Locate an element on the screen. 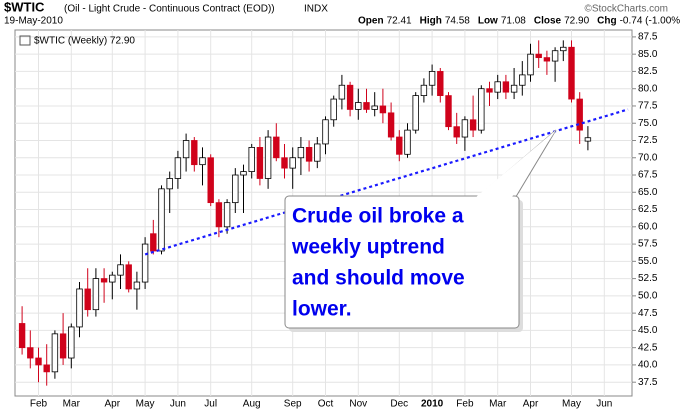 The image size is (680, 412). x-tick-label: Aug is located at coordinates (252, 404).